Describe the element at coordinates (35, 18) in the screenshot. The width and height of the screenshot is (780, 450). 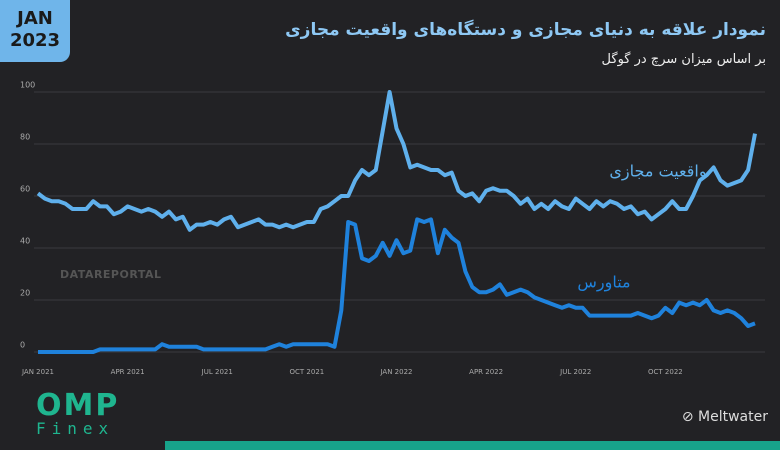
I see `badge-month: JAN` at that location.